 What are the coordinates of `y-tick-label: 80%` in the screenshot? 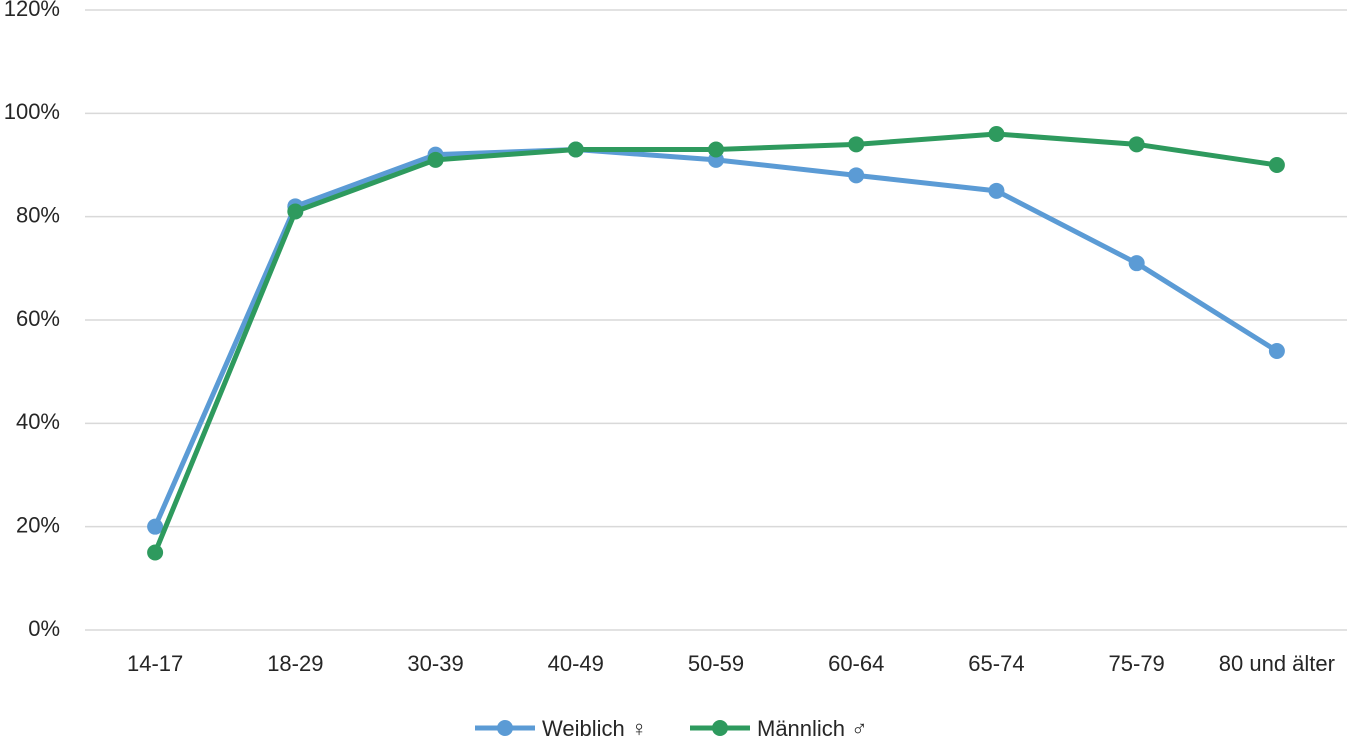 It's located at (38, 214).